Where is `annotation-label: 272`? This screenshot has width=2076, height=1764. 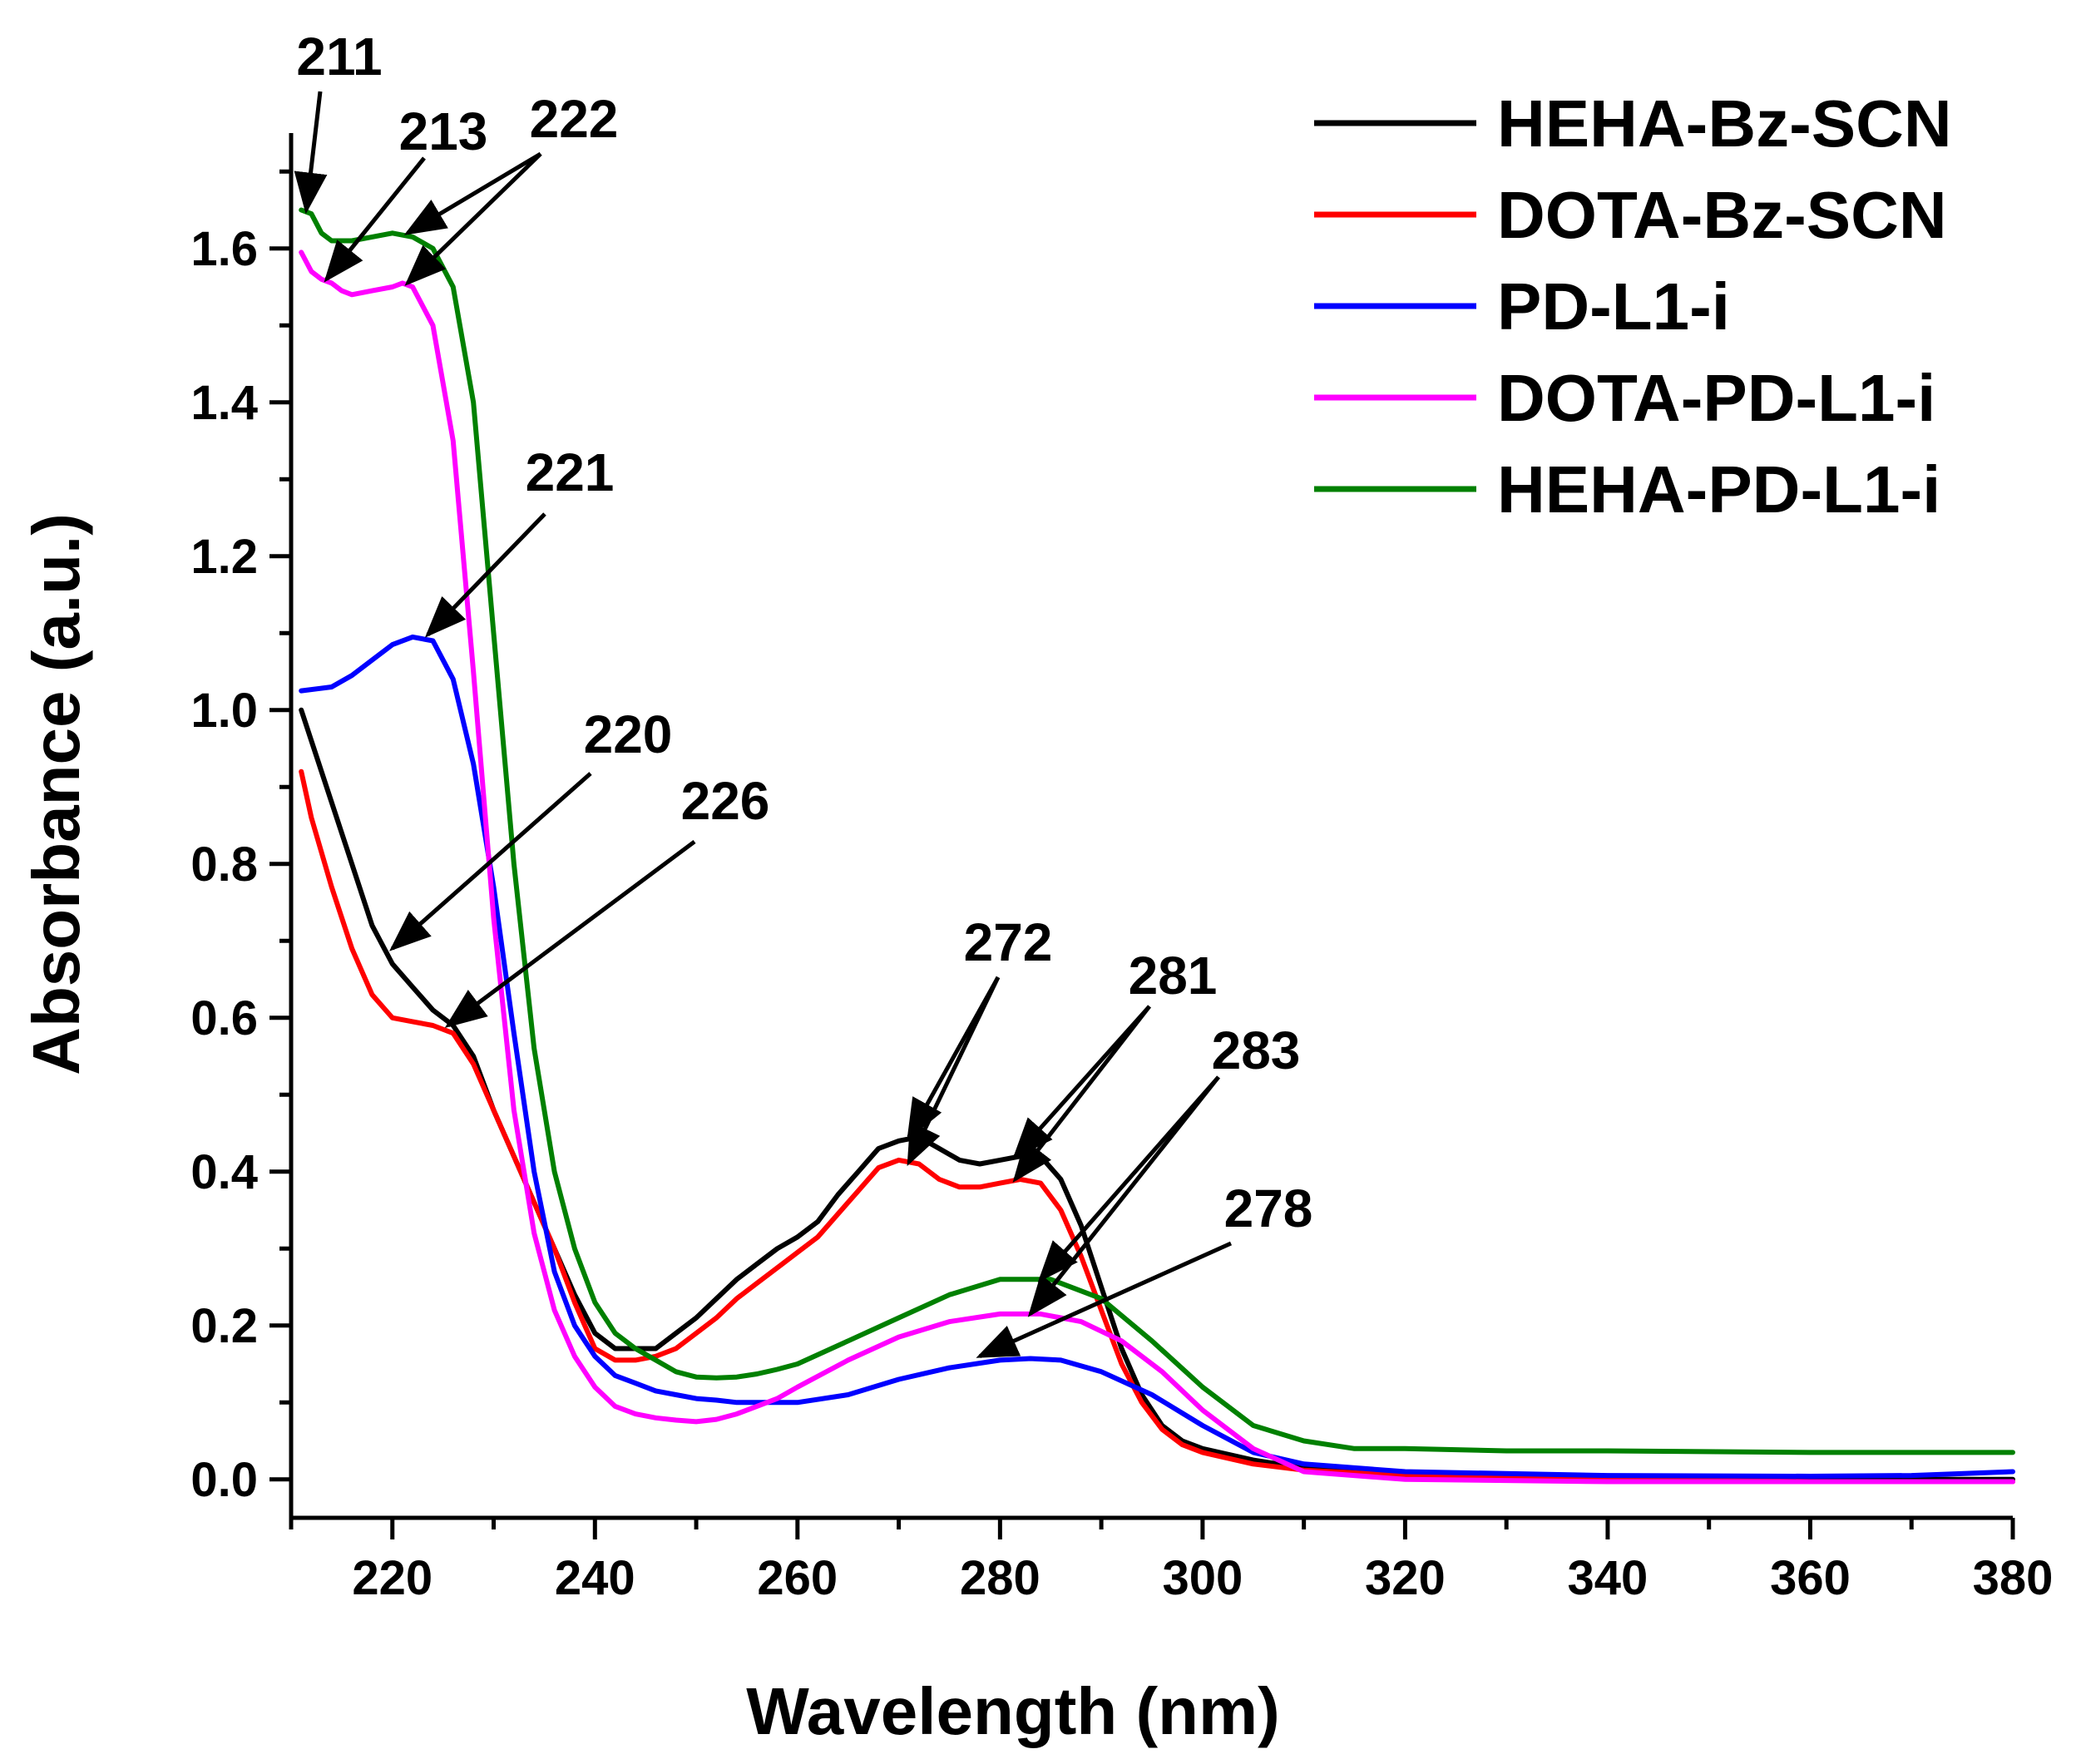
annotation-label: 272 is located at coordinates (1009, 942).